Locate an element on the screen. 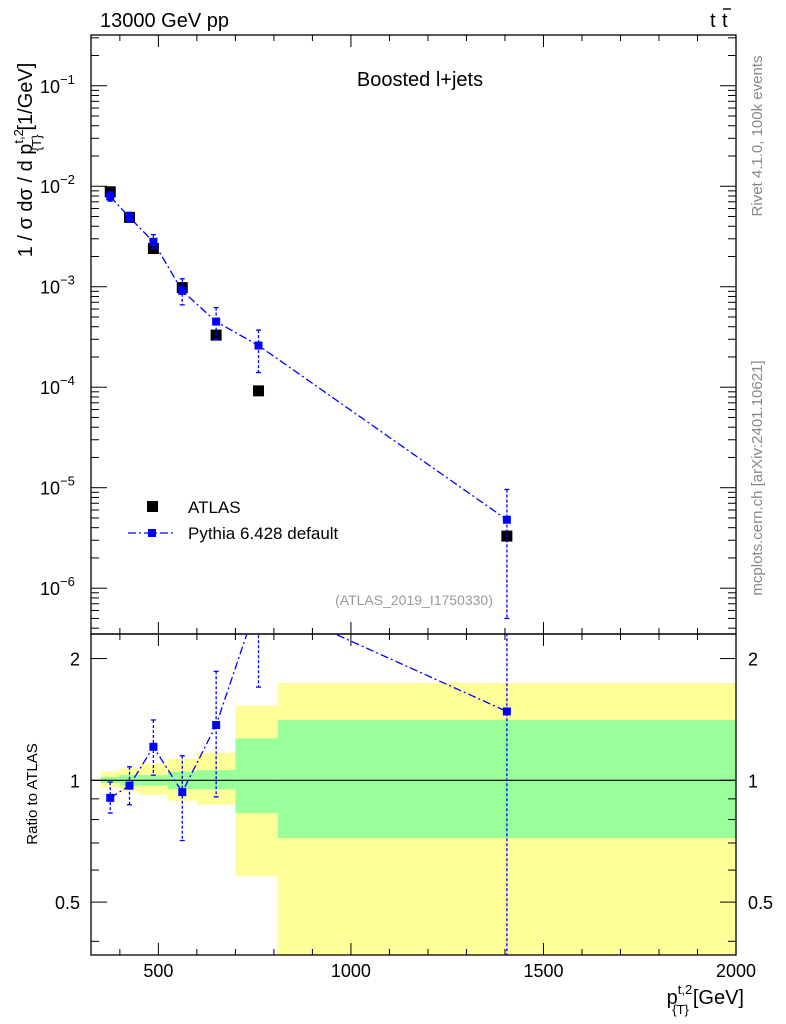 The image size is (786, 1024). legend-pythia-label: Pythia 6.428 default is located at coordinates (263, 533).